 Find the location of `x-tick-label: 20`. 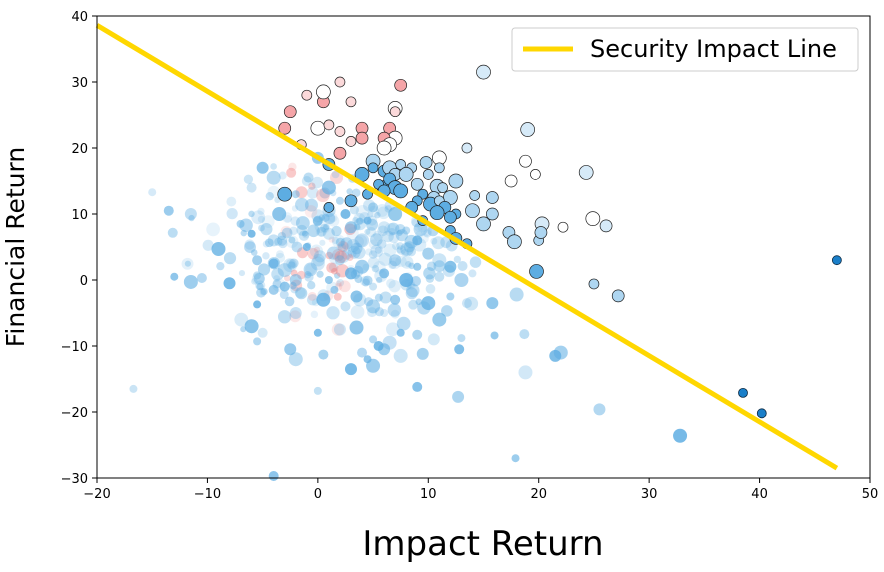

x-tick-label: 20 is located at coordinates (538, 494).